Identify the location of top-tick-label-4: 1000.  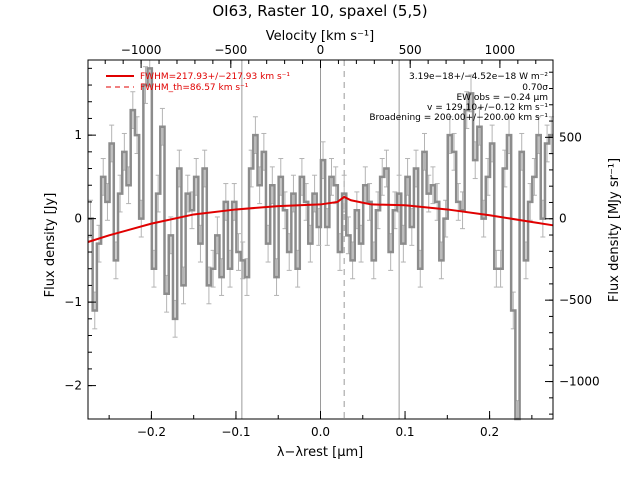
(500, 50).